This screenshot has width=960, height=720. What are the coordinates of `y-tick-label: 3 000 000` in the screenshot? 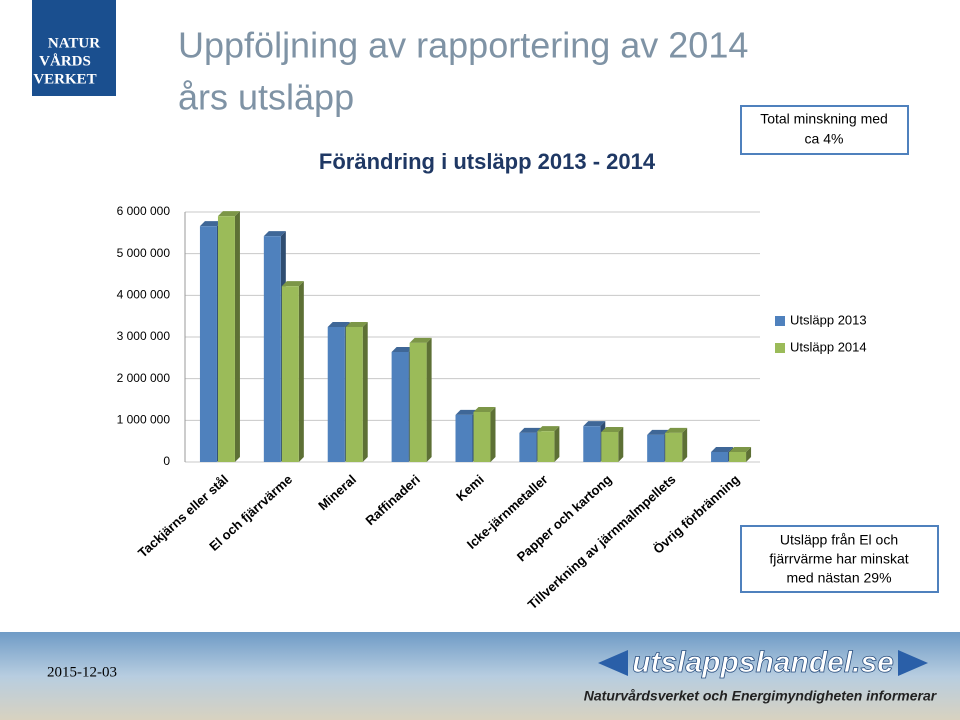 It's located at (144, 336).